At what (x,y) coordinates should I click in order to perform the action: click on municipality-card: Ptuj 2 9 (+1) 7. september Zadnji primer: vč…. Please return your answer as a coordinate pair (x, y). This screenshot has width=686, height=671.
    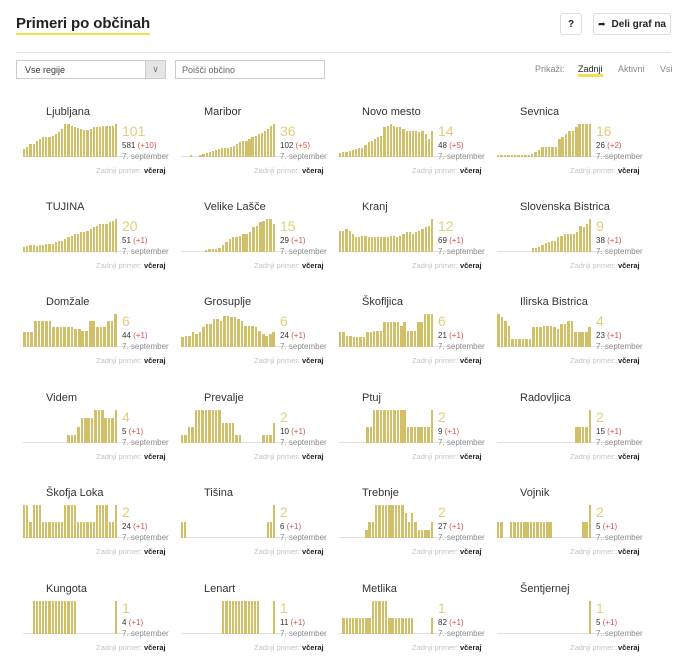
    Looking at the image, I should click on (412, 437).